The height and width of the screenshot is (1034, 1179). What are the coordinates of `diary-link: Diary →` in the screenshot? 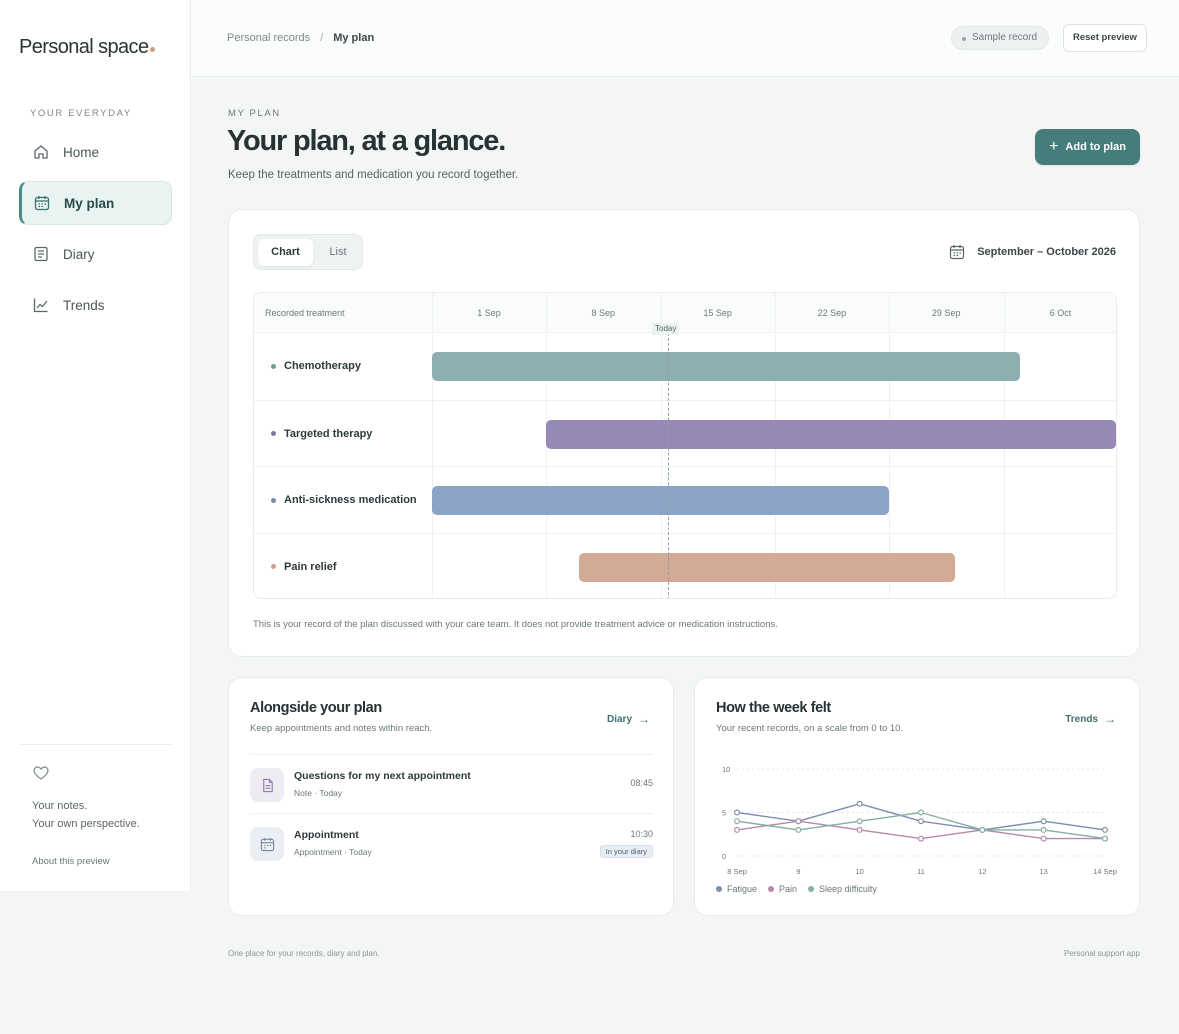 It's located at (628, 719).